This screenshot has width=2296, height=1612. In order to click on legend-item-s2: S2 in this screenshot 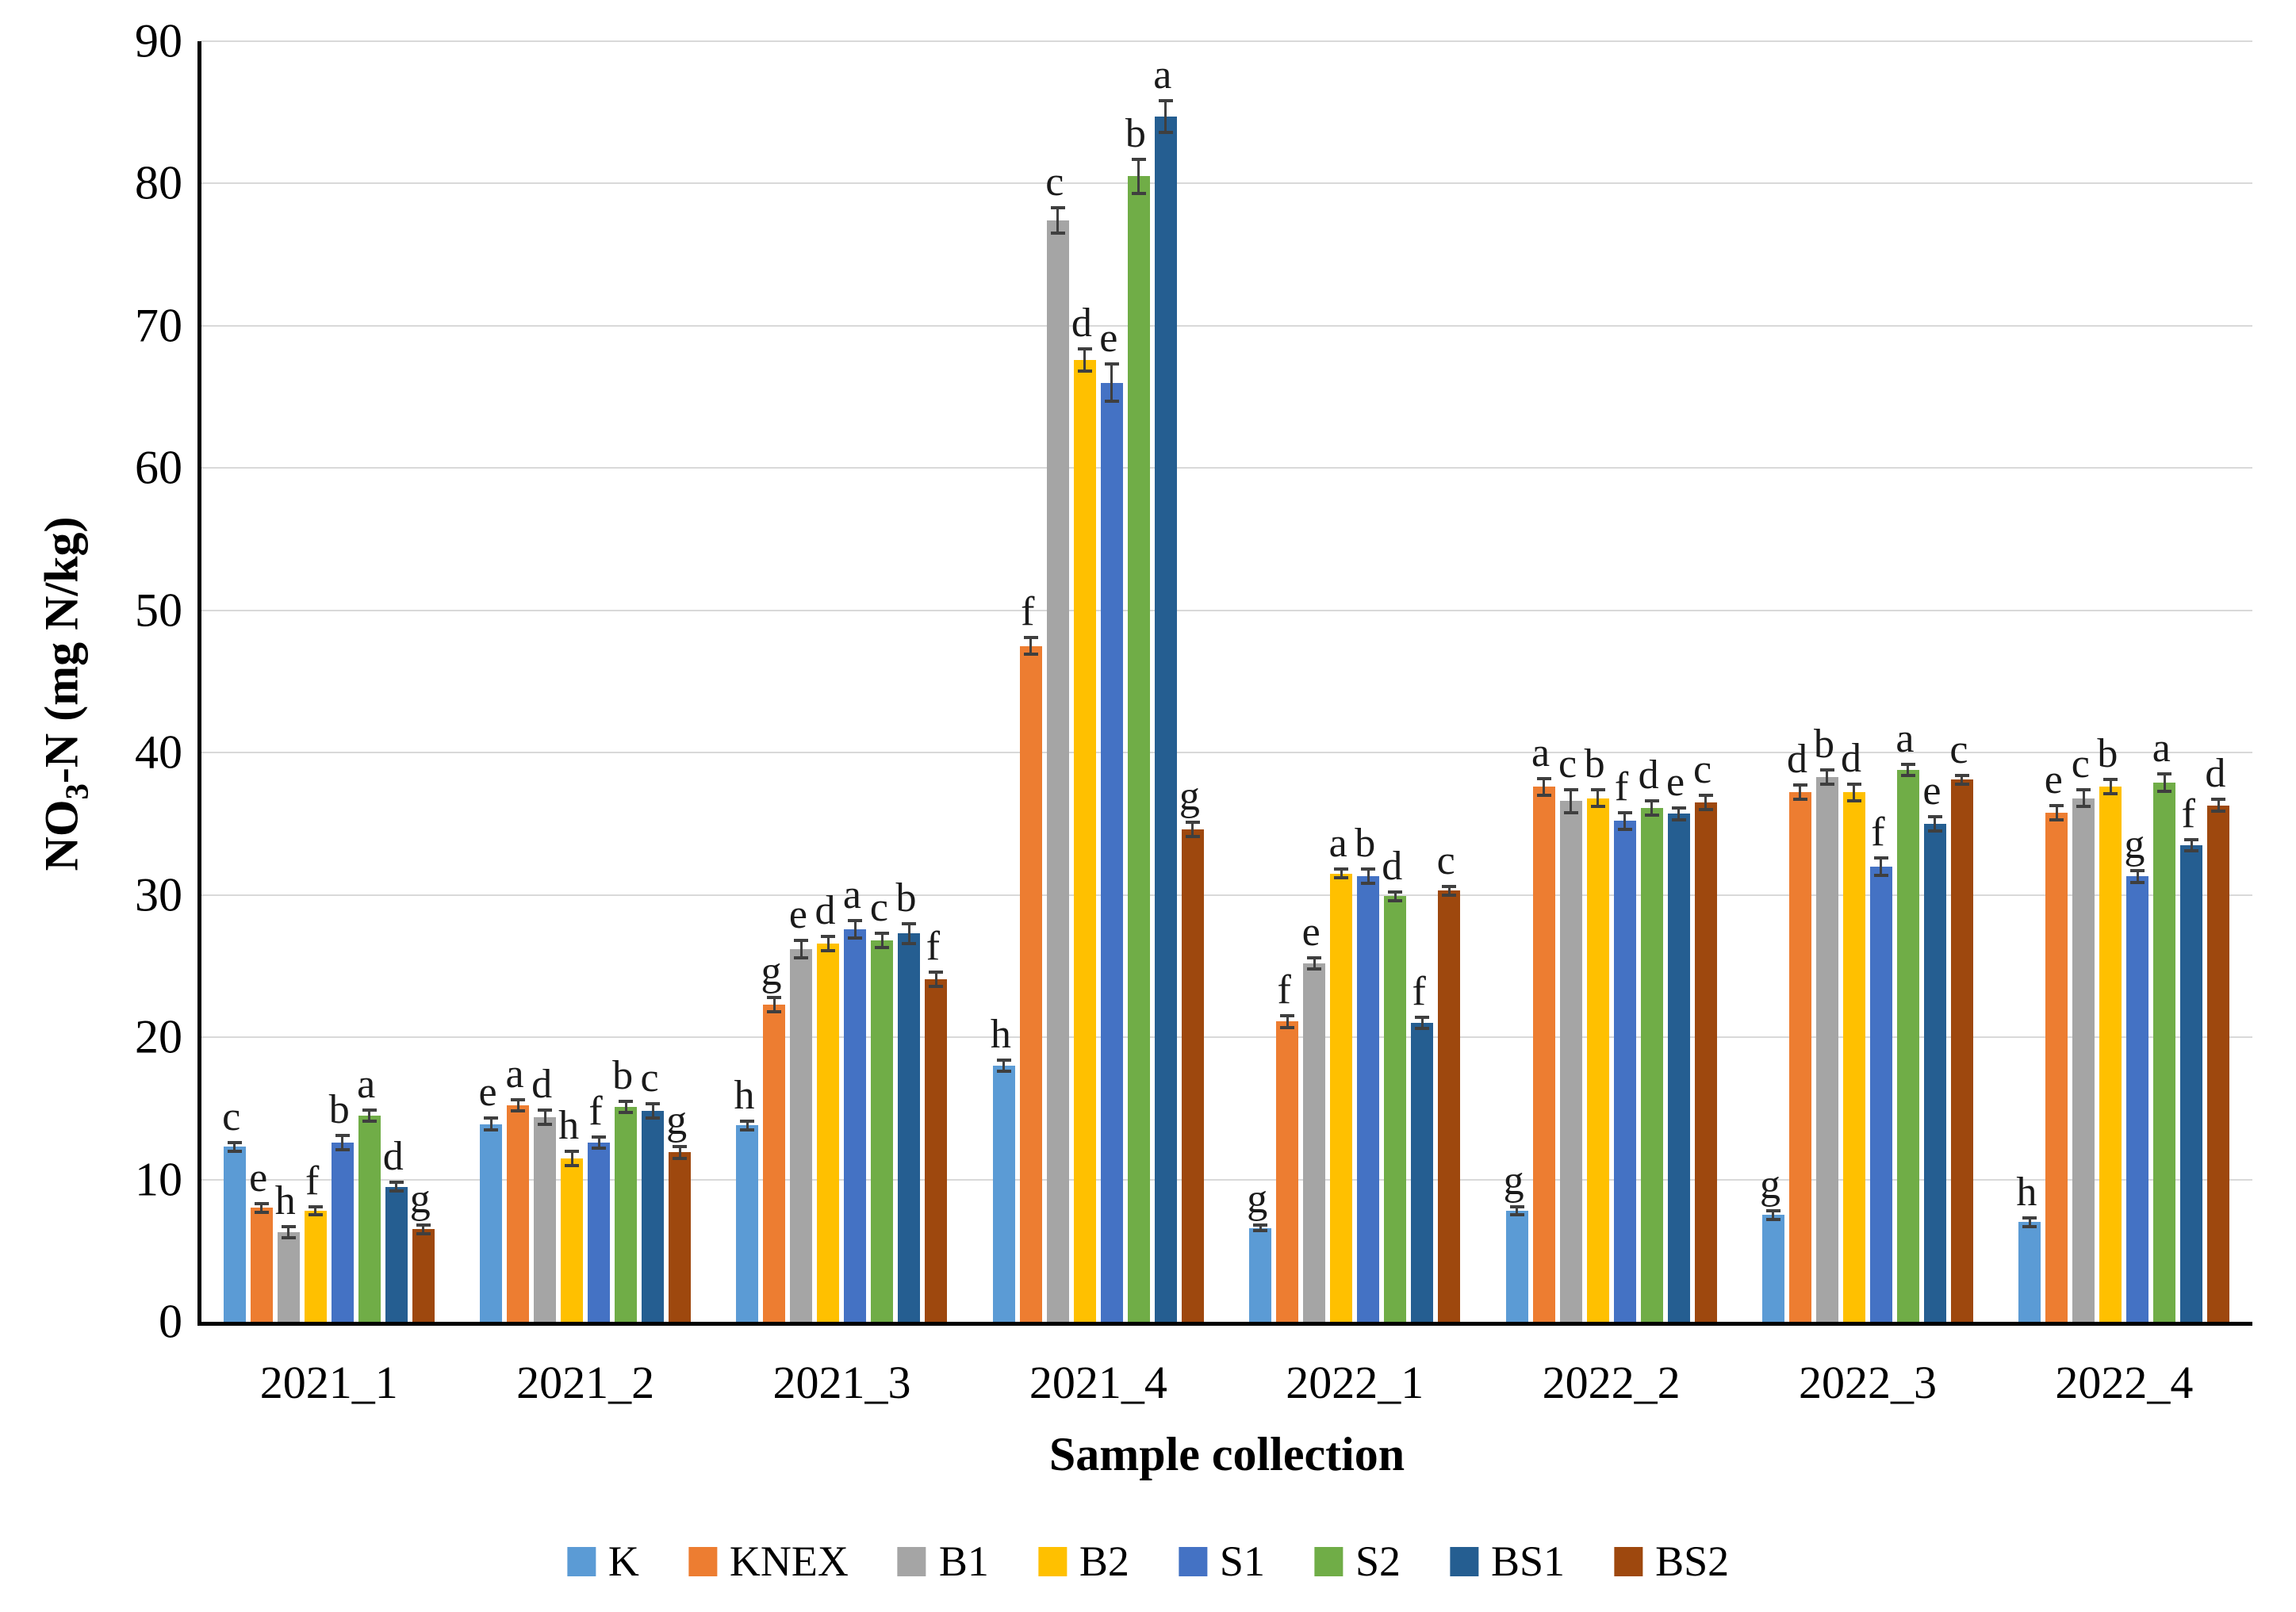, I will do `click(1357, 1561)`.